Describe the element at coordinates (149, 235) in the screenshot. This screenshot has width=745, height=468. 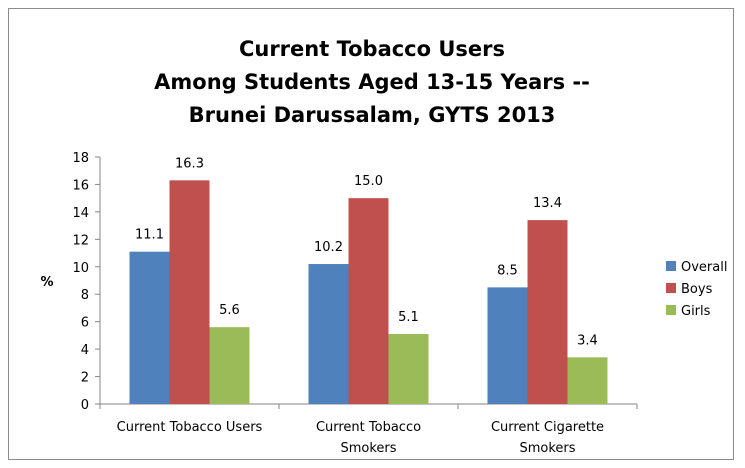
I see `data-label: 11.1` at that location.